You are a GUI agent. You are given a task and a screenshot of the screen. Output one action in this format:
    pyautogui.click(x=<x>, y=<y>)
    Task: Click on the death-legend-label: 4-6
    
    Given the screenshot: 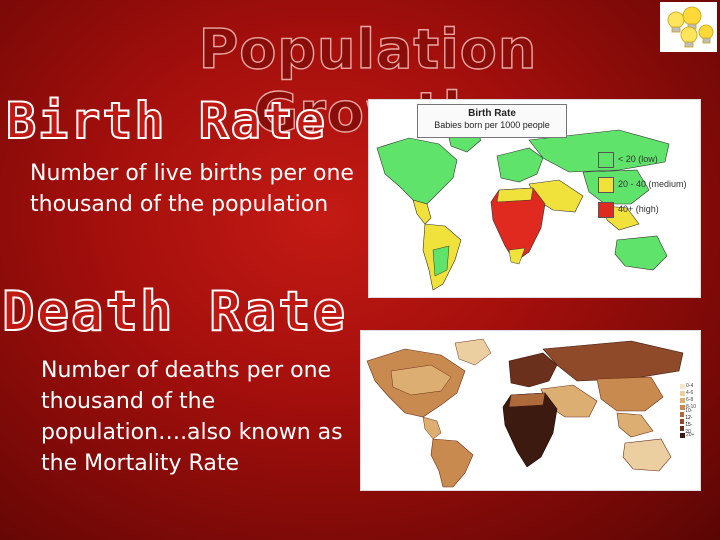 What is the action you would take?
    pyautogui.click(x=690, y=393)
    